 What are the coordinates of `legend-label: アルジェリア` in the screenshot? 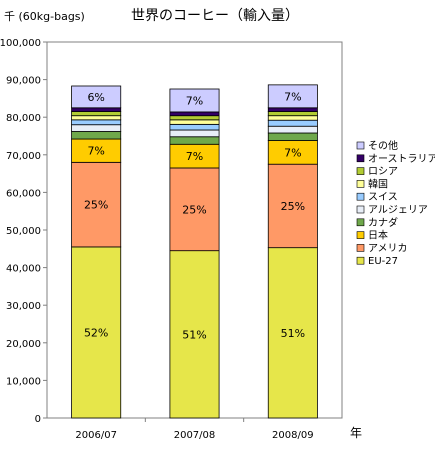 It's located at (398, 210).